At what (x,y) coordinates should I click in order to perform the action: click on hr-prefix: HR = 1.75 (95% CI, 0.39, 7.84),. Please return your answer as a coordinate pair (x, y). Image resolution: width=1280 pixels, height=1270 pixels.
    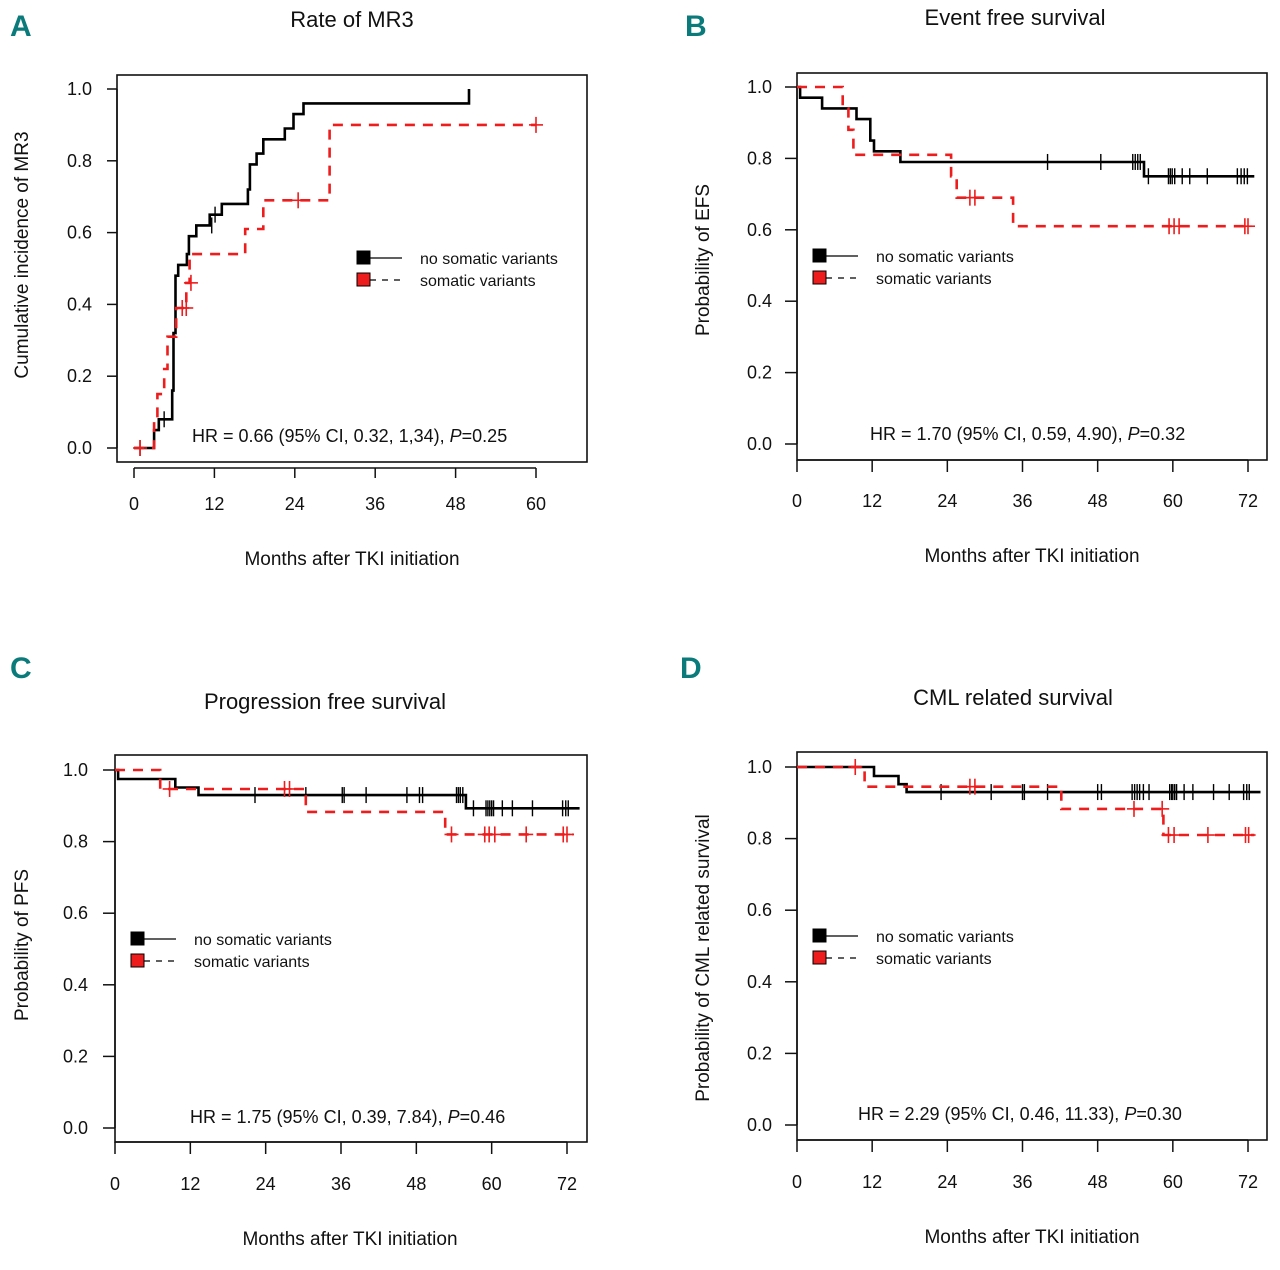
    Looking at the image, I should click on (319, 1117).